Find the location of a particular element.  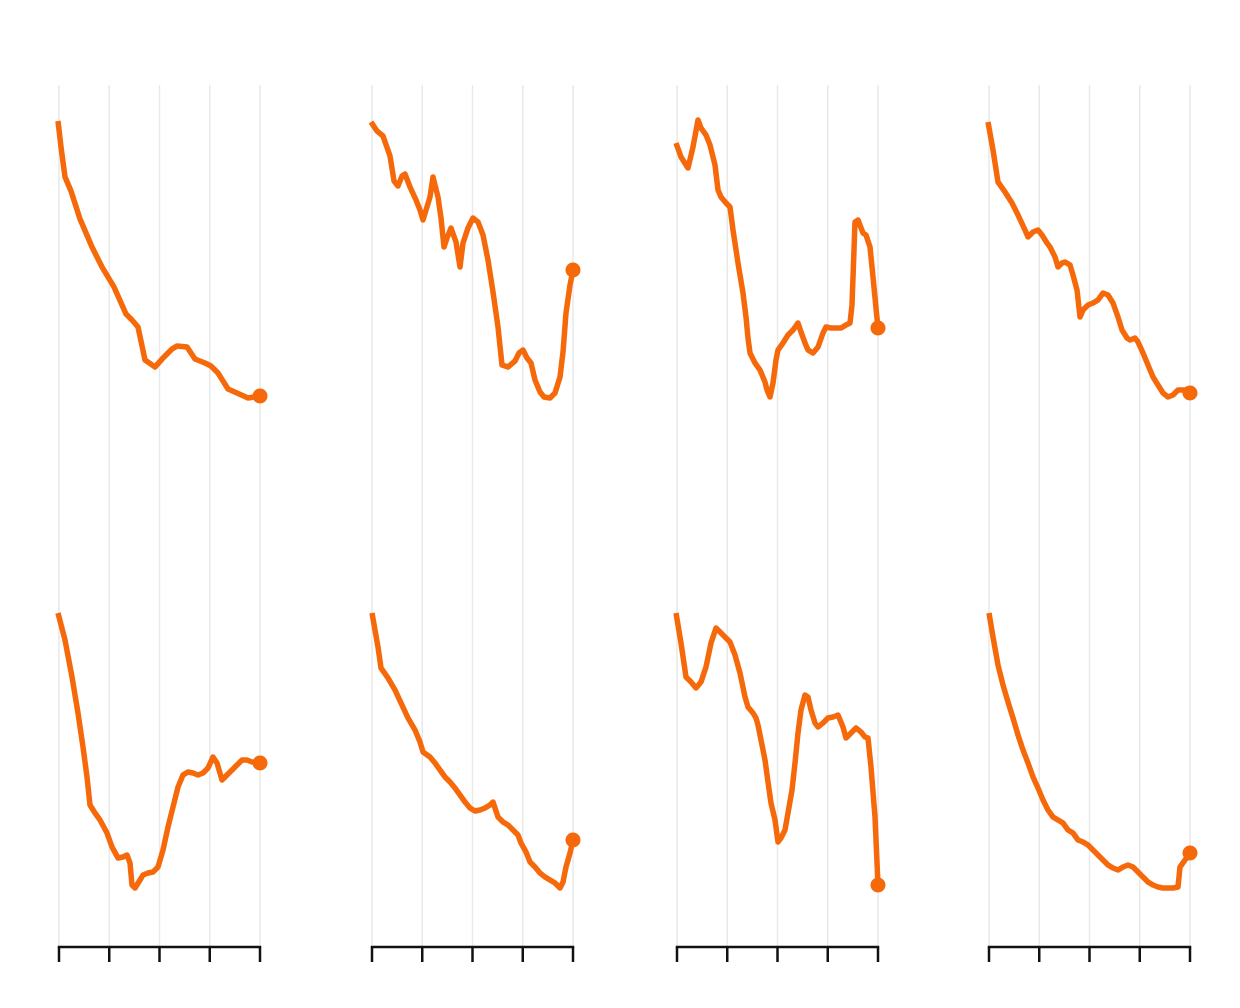

chart-row1-col4 is located at coordinates (1091, 261).